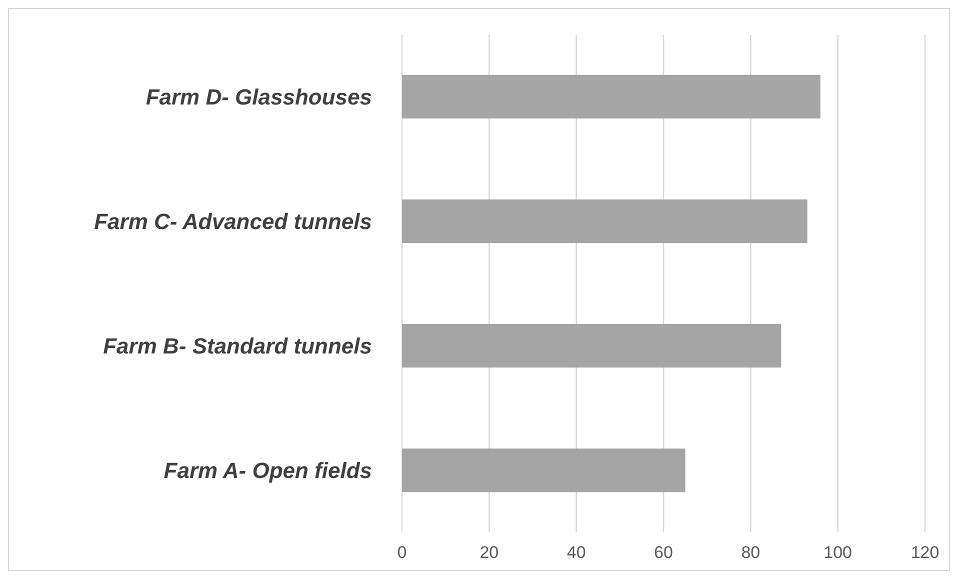  What do you see at coordinates (402, 552) in the screenshot?
I see `x-tick-label: 0` at bounding box center [402, 552].